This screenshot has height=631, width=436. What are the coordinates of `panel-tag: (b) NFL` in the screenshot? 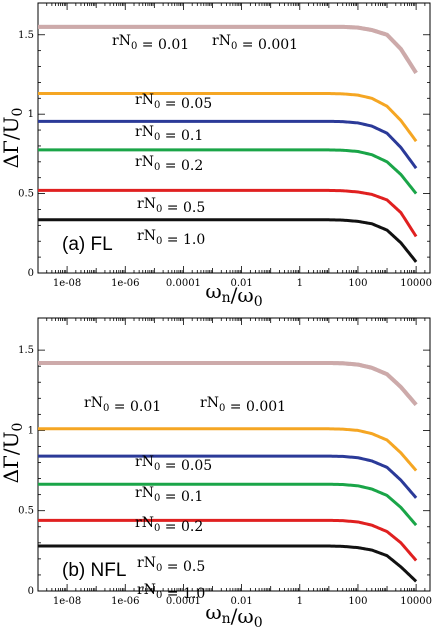 It's located at (94, 570).